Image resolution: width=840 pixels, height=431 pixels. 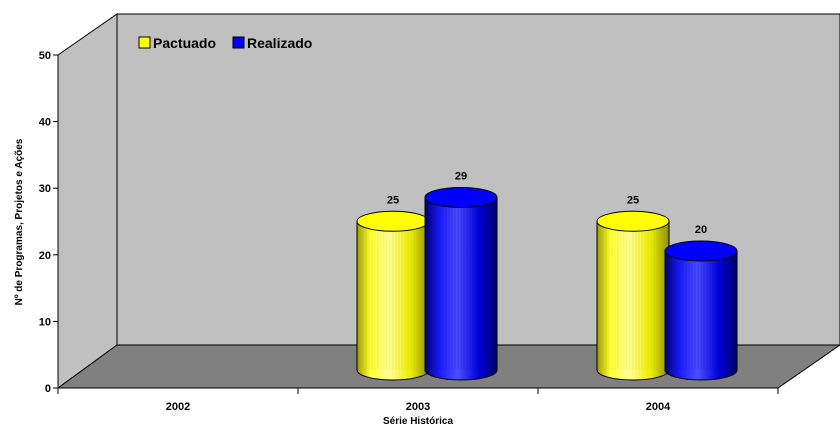 What do you see at coordinates (184, 43) in the screenshot?
I see `legend-label-pactuado: Pactuado` at bounding box center [184, 43].